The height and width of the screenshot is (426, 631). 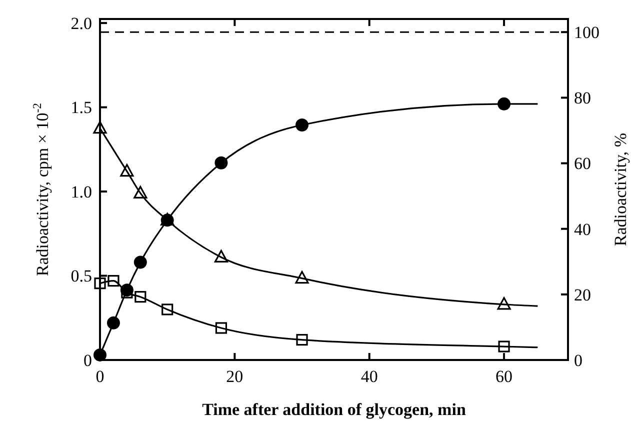 What do you see at coordinates (369, 376) in the screenshot?
I see `x-tick-label: 40` at bounding box center [369, 376].